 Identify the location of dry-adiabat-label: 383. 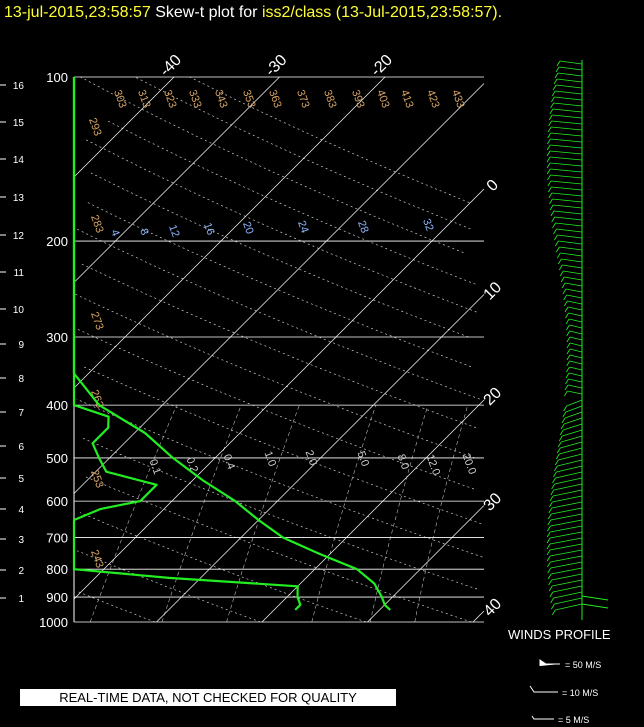
(330, 98).